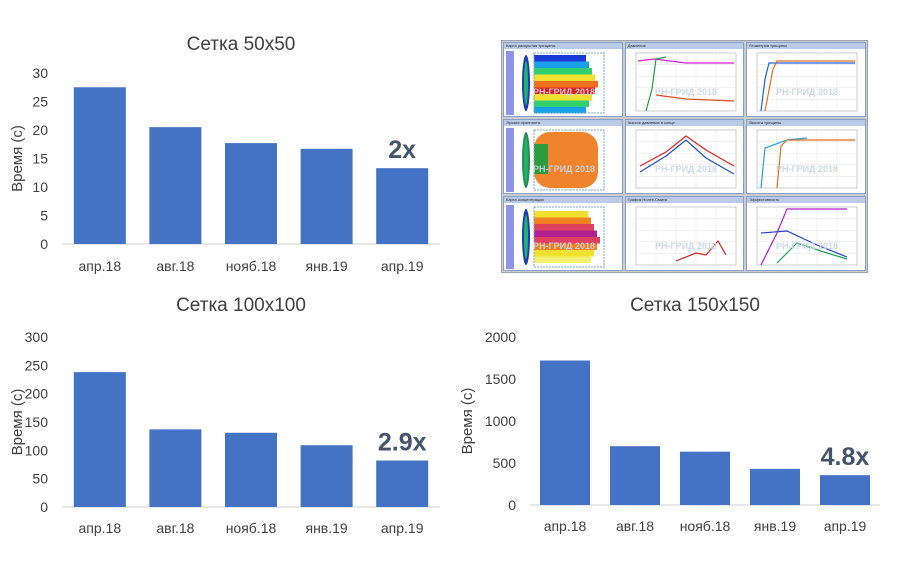 This screenshot has height=562, width=900. What do you see at coordinates (241, 44) in the screenshot?
I see `chart-title: Сетка 50x50` at bounding box center [241, 44].